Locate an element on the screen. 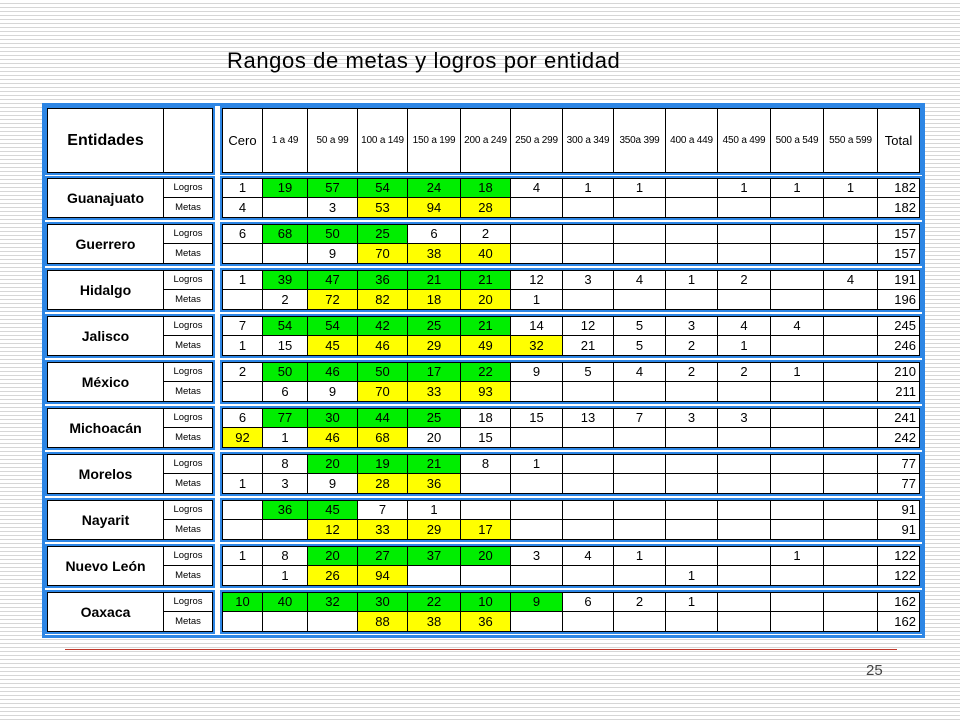 Image resolution: width=960 pixels, height=720 pixels. table-cell: 5 is located at coordinates (588, 372).